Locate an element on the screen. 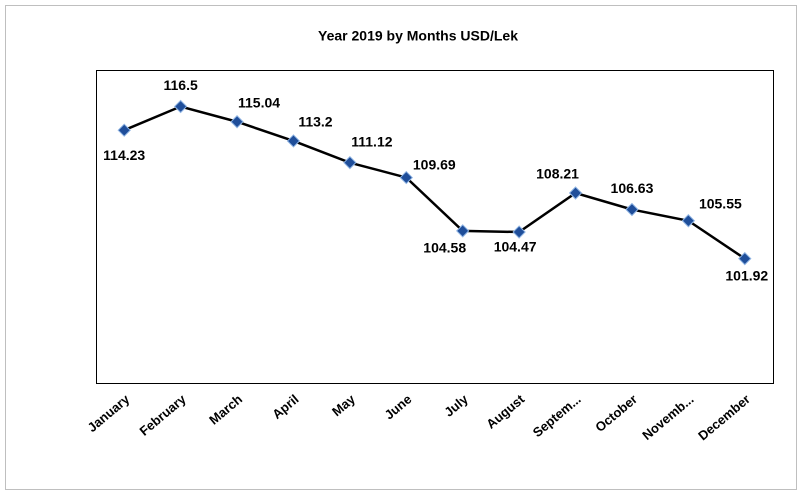 The height and width of the screenshot is (490, 798). x-tick-label: May is located at coordinates (344, 405).